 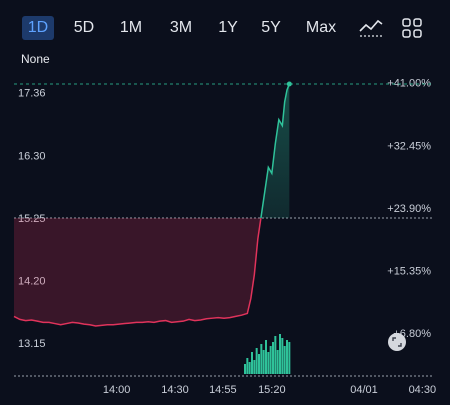 I want to click on tab-3m: 3M, so click(x=181, y=27).